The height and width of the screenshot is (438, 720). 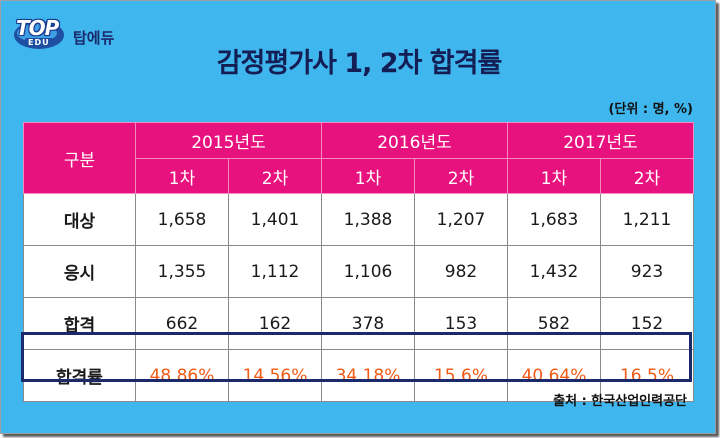 I want to click on row-label: 대상, so click(x=79, y=219).